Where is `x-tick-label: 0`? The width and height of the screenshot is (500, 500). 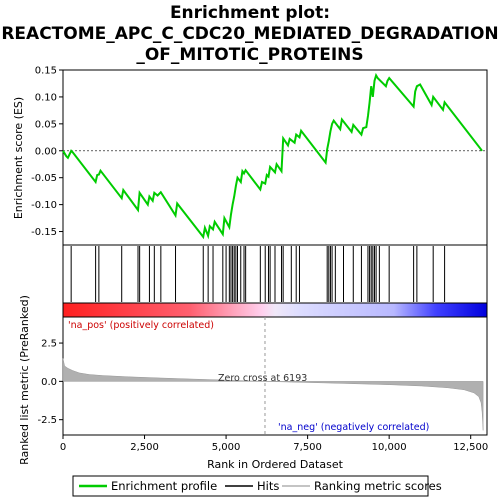
x-tick-label: 0 is located at coordinates (63, 447).